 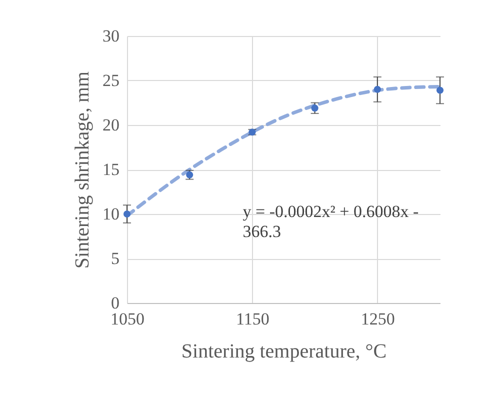 What do you see at coordinates (111, 169) in the screenshot?
I see `y-tick-label: 15` at bounding box center [111, 169].